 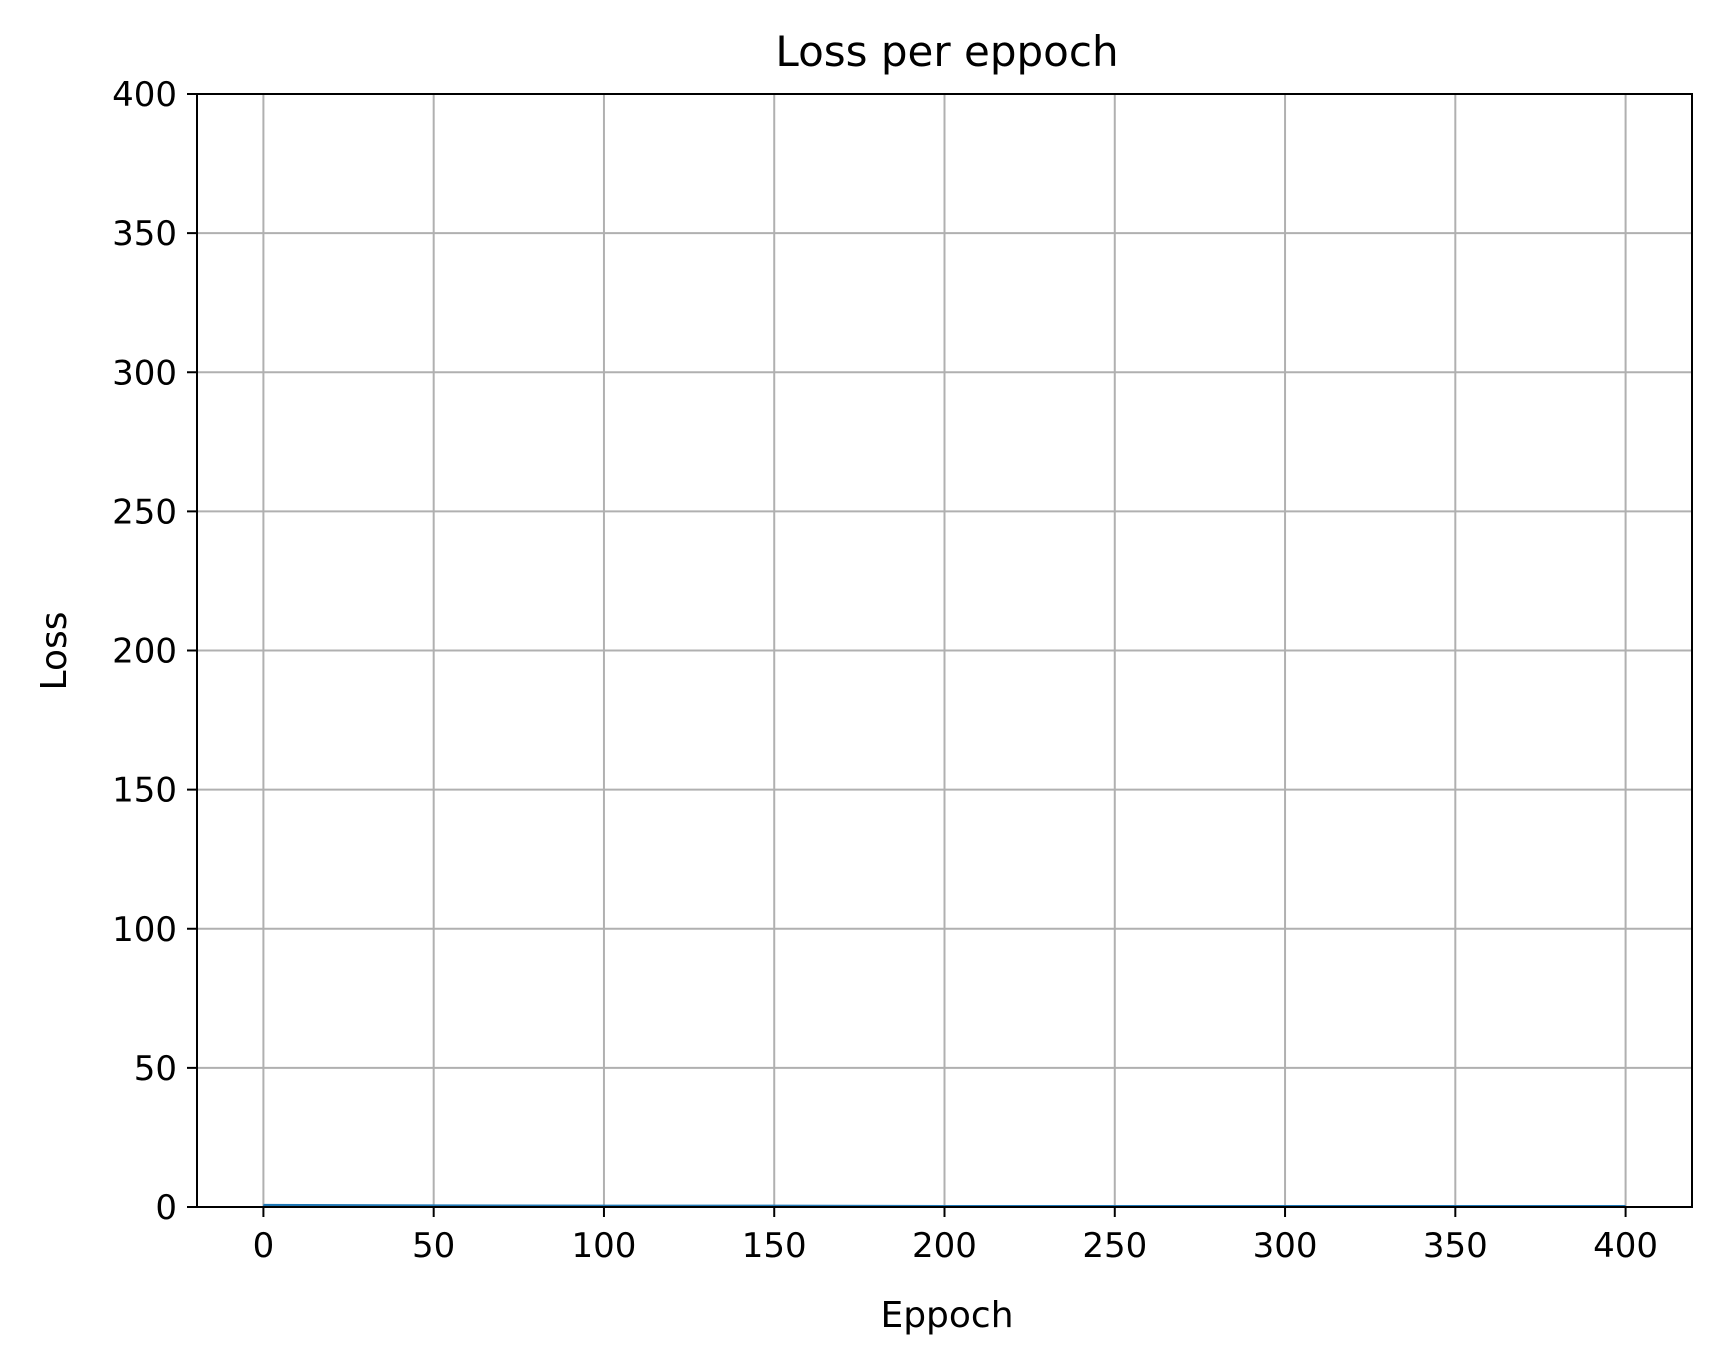 What do you see at coordinates (144, 95) in the screenshot?
I see `y-tick-label: 400` at bounding box center [144, 95].